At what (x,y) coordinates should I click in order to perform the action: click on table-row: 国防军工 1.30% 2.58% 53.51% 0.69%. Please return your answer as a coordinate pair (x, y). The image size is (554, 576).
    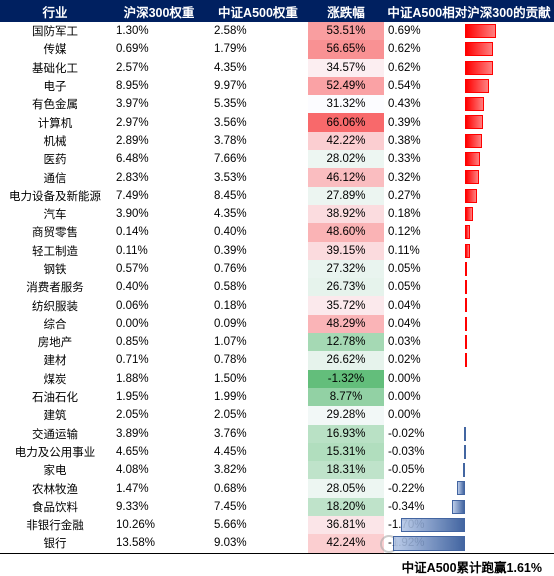
    Looking at the image, I should click on (277, 31).